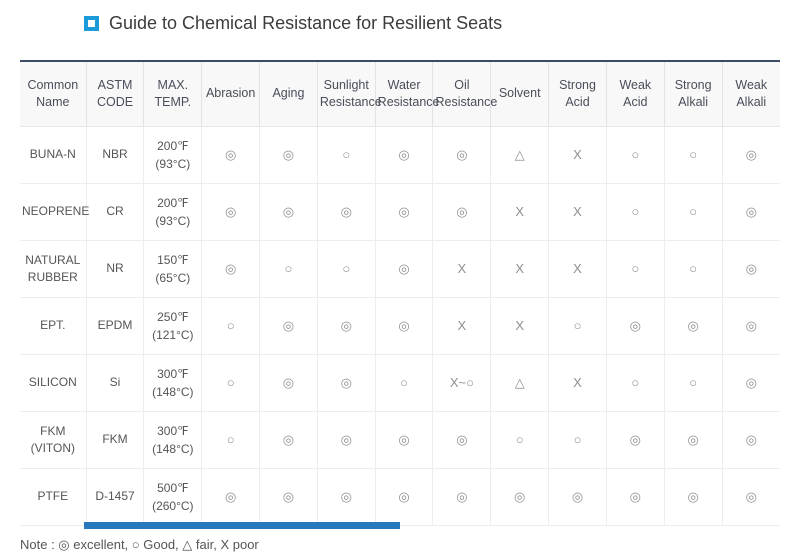  I want to click on table-row-neoprene: NEOPRENE CR 200℉ (93°C) ◎ ◎ ◎ ◎ ◎ X X ○ ○ ◎, so click(400, 212).